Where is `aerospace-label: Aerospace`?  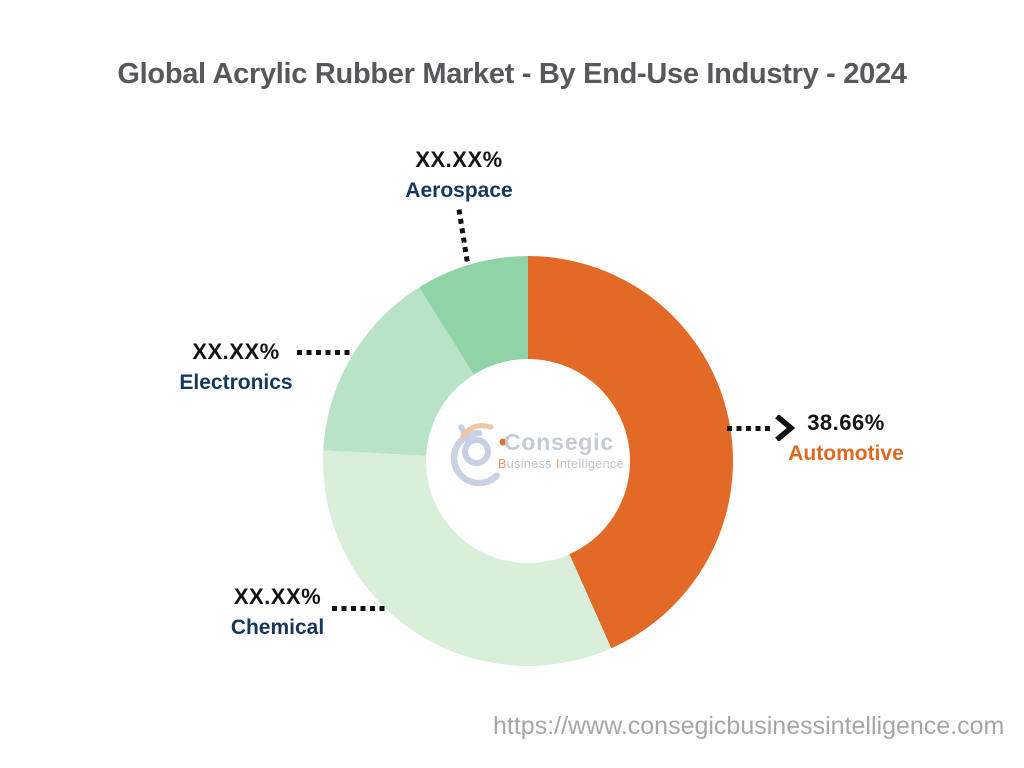 aerospace-label: Aerospace is located at coordinates (459, 191).